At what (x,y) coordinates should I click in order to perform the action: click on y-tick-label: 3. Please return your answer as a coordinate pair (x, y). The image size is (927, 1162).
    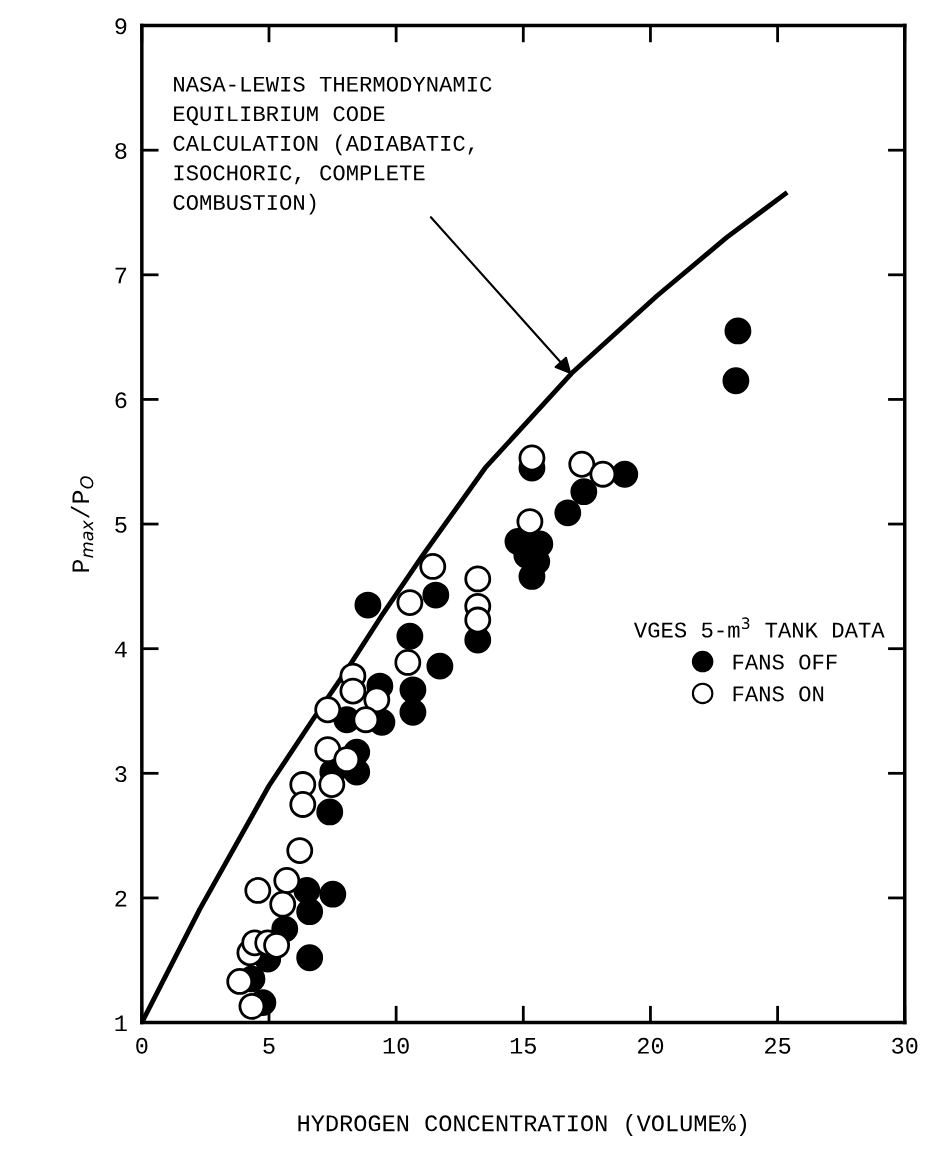
    Looking at the image, I should click on (121, 774).